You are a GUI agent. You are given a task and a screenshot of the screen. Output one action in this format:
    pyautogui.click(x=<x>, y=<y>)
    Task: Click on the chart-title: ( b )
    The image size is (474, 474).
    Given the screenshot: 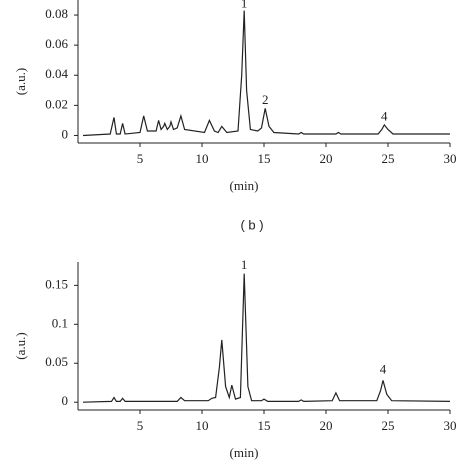 What is the action you would take?
    pyautogui.click(x=251, y=224)
    